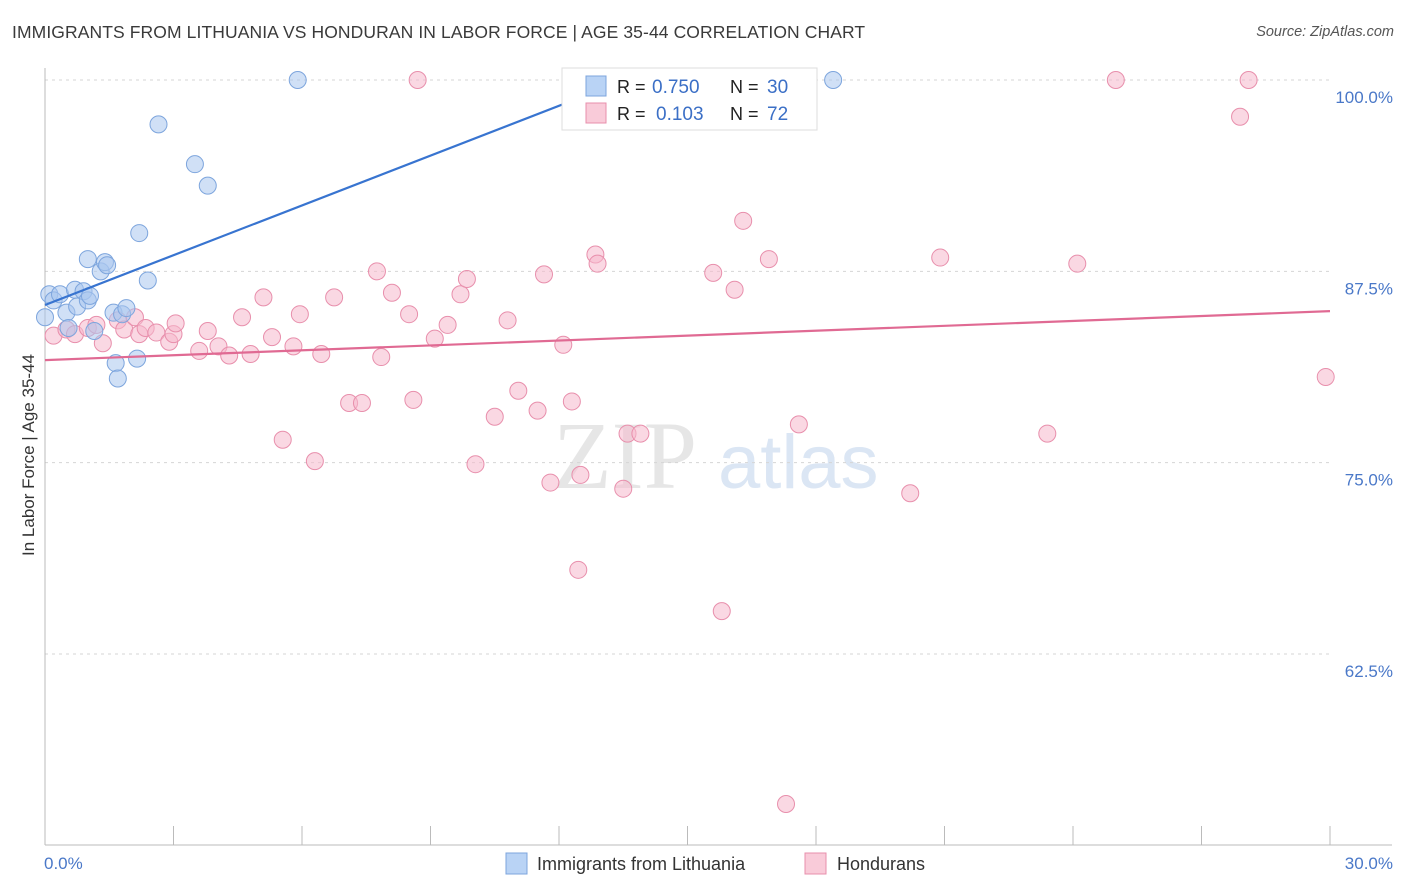 This screenshot has height=892, width=1406. What do you see at coordinates (777, 114) in the screenshot?
I see `legend-n-value-hondurans: 72` at bounding box center [777, 114].